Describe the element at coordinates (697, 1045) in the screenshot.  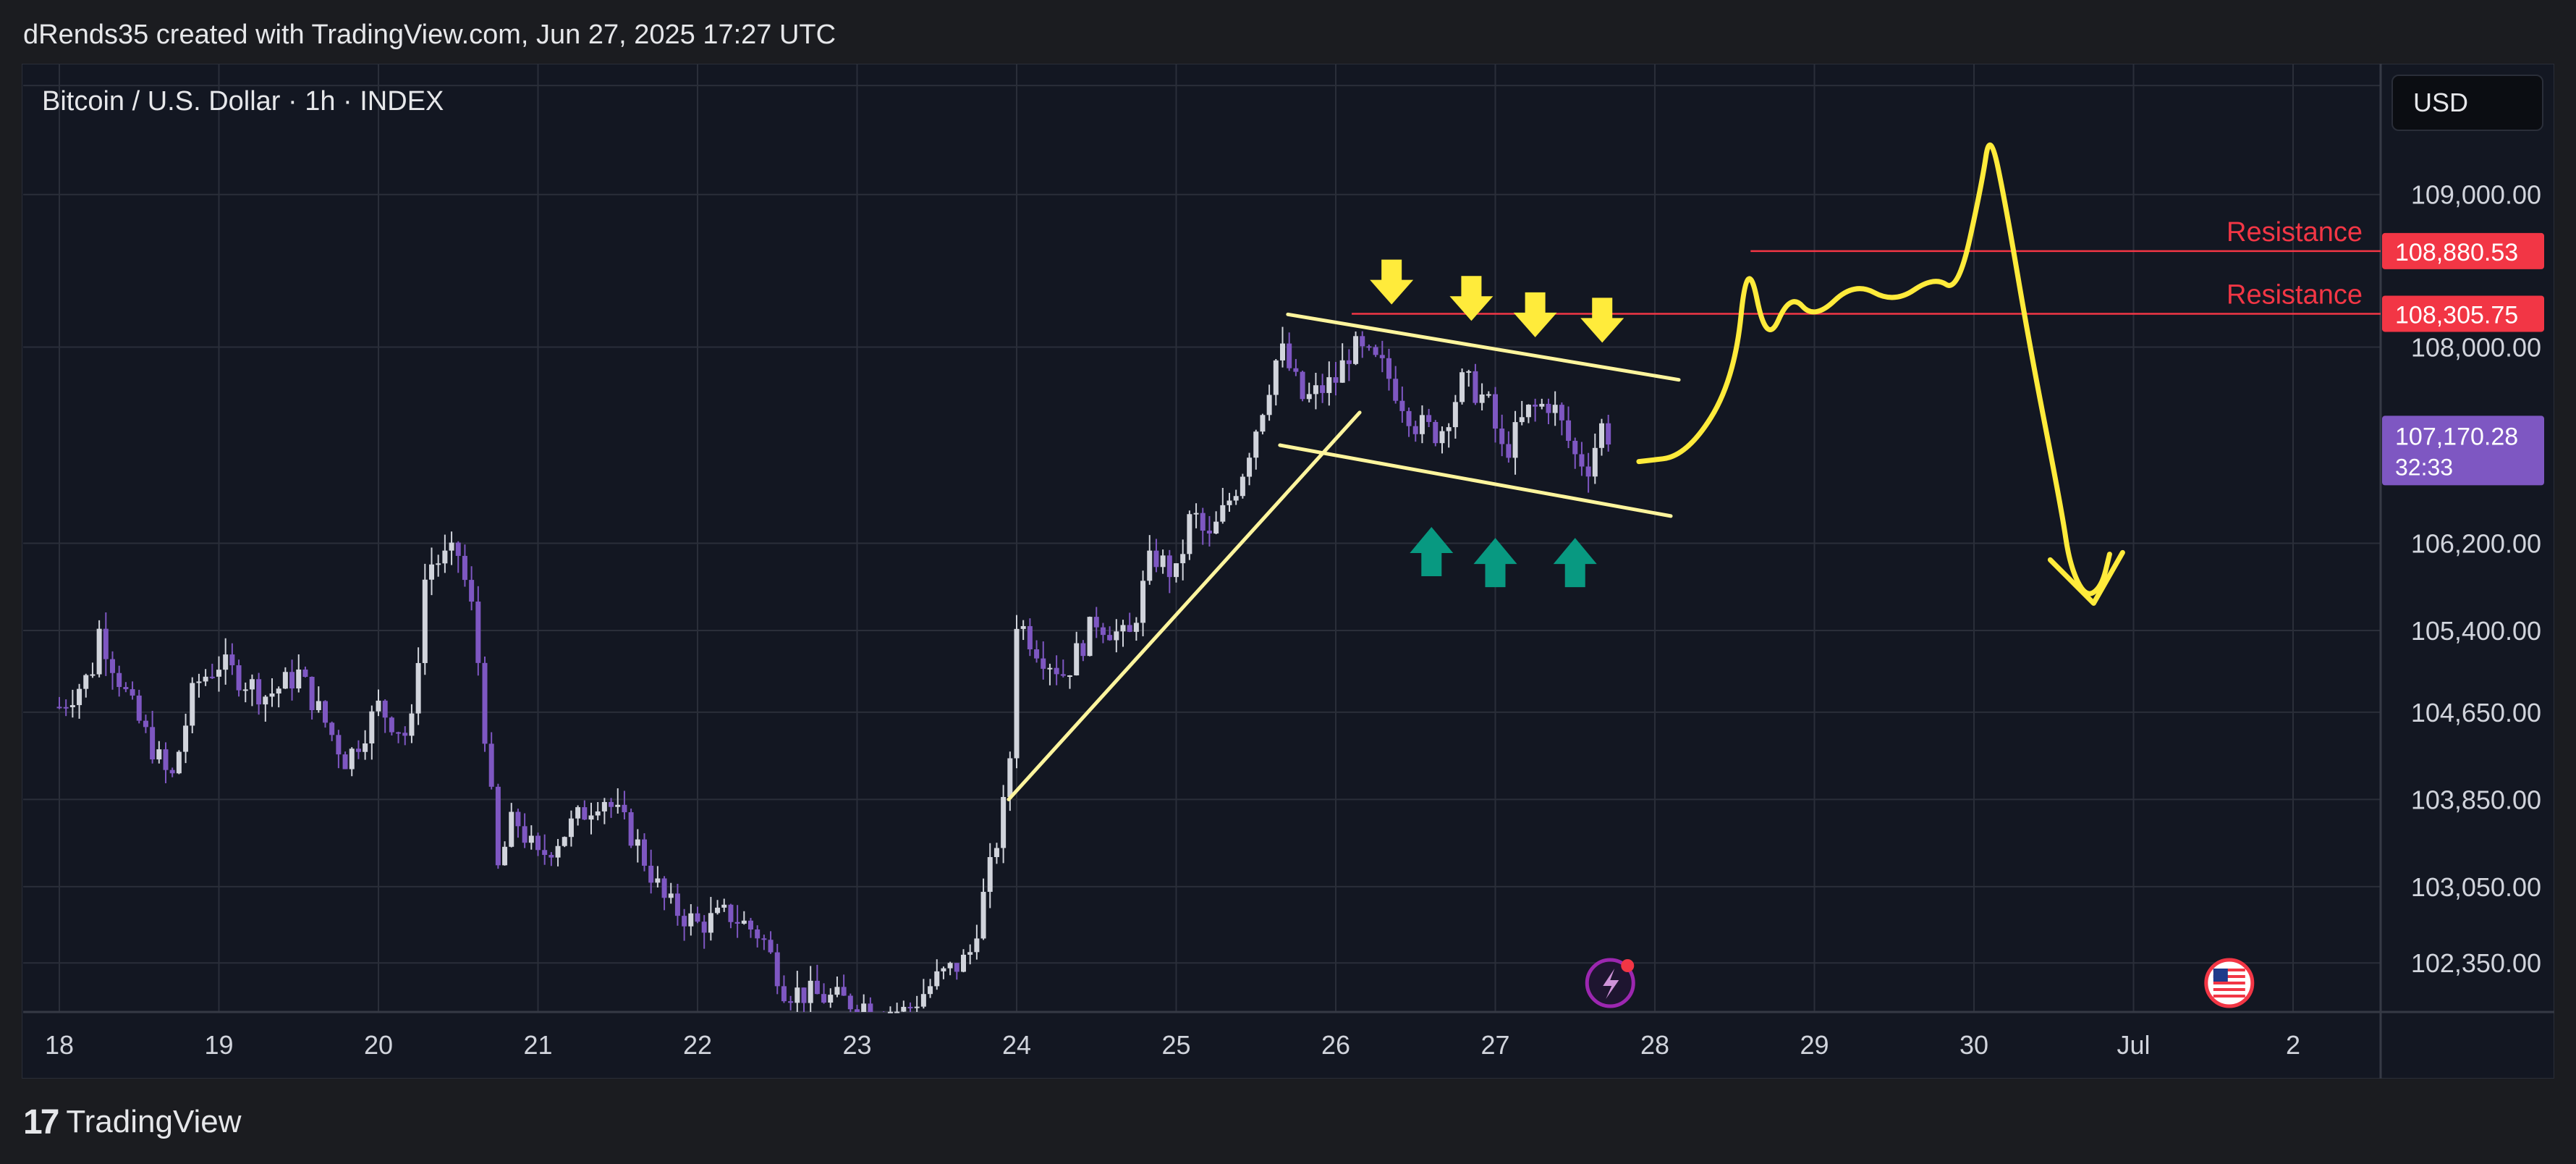
I see `time-tick-label: 22` at that location.